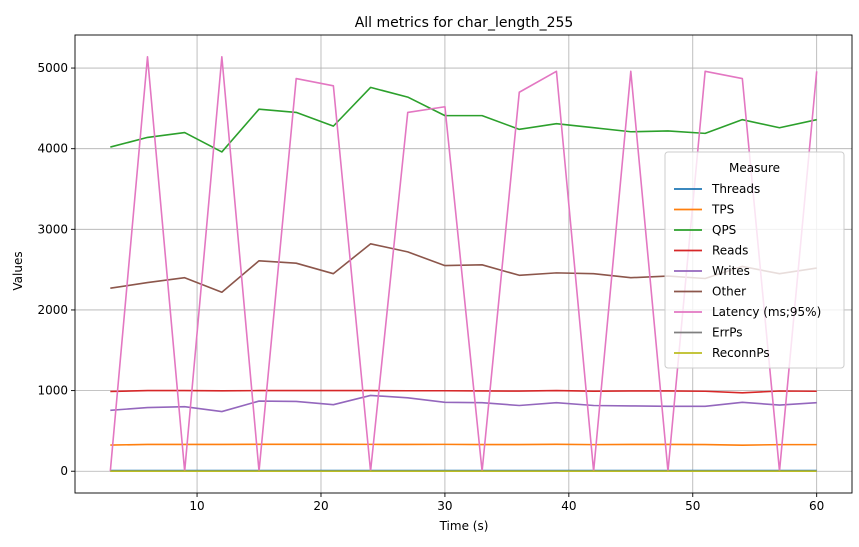  I want to click on x-tick-label: 30, so click(444, 506).